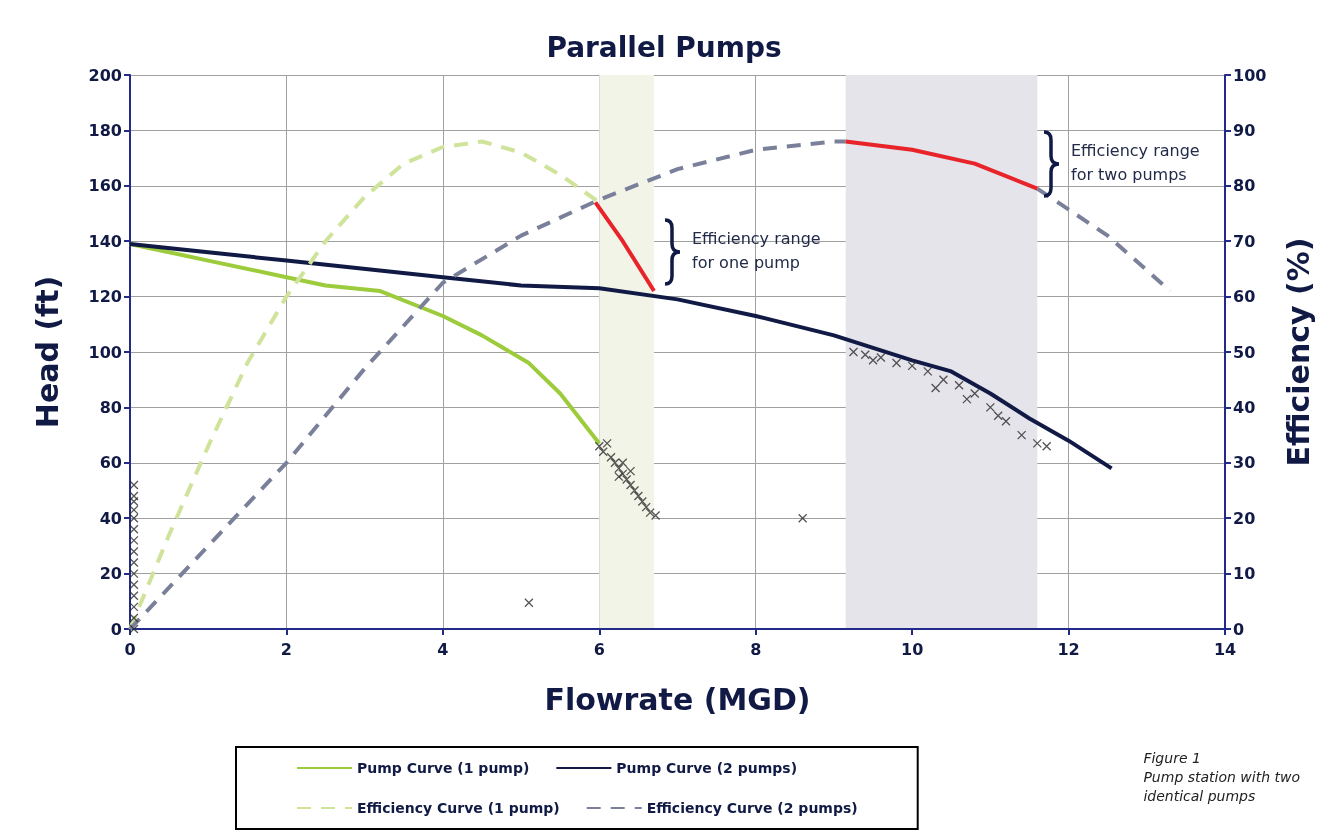 The image size is (1328, 837). Describe the element at coordinates (286, 649) in the screenshot. I see `x-tick-label: 2` at that location.